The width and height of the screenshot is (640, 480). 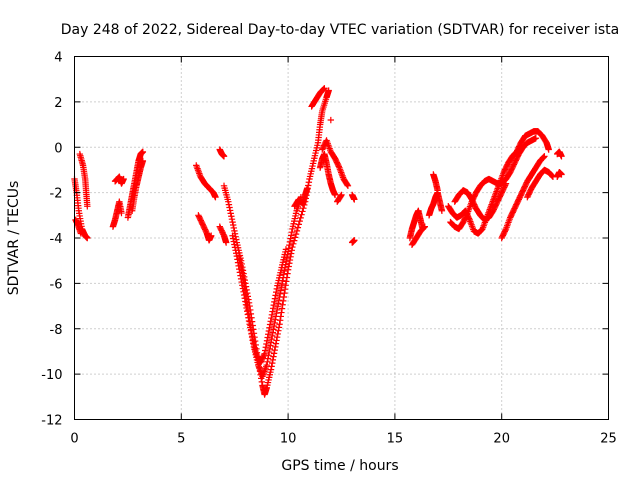 I want to click on y-tick-label: -10, so click(x=51, y=375).